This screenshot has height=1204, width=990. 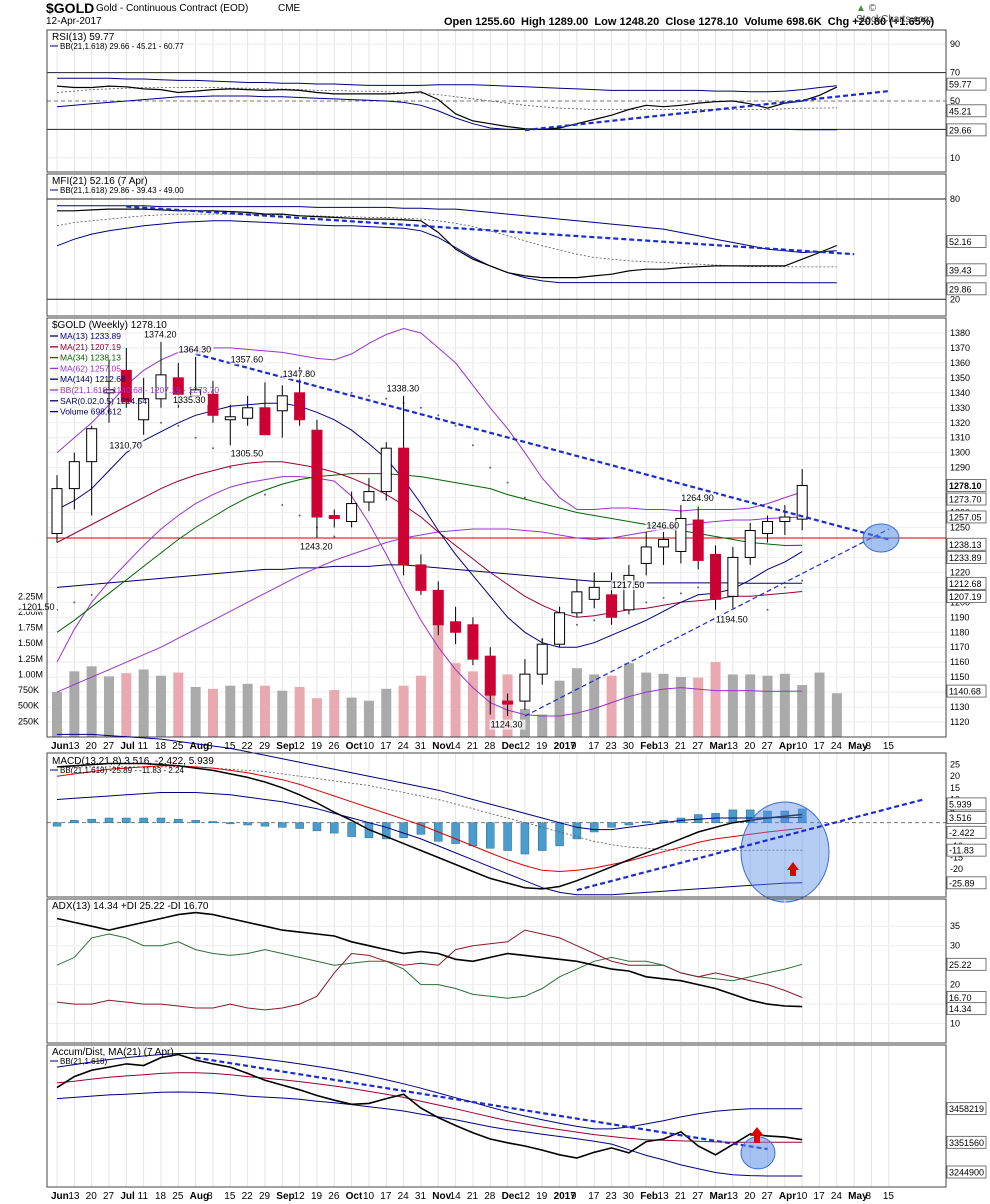 I want to click on y-tick-label: 1180, so click(x=959, y=632).